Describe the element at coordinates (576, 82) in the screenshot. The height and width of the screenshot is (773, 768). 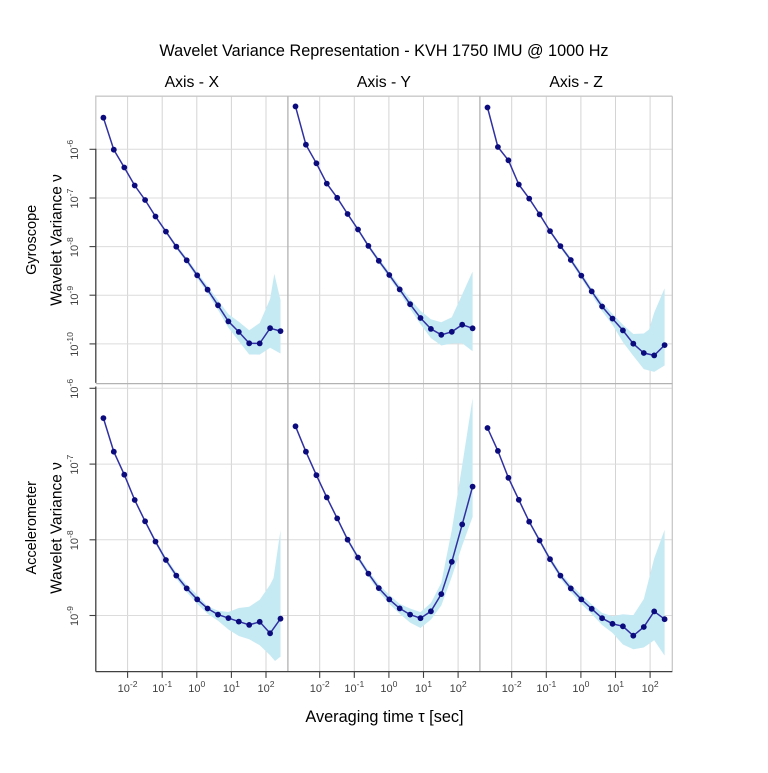
I see `svg-text: Axis - Z` at that location.